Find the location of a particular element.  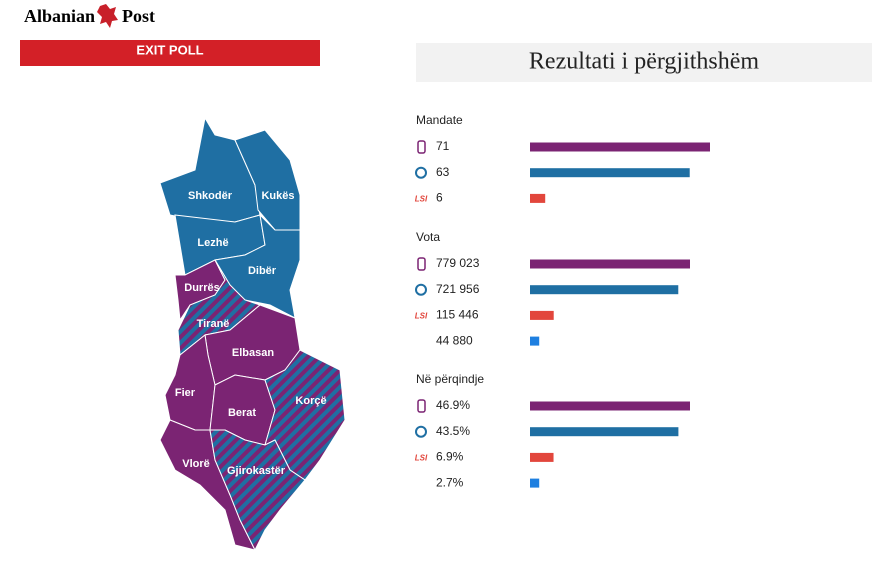

value-label: 63 is located at coordinates (443, 172).